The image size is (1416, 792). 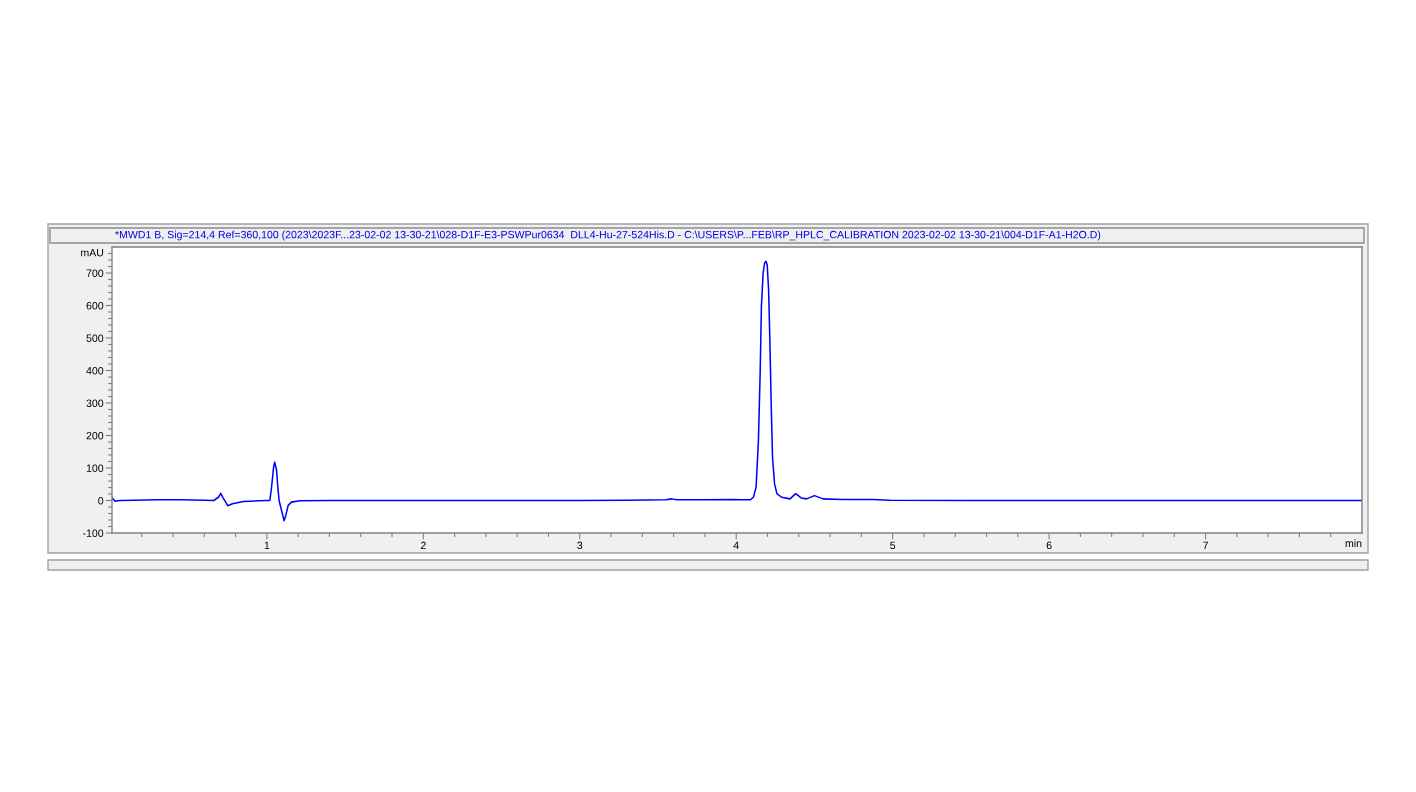 I want to click on y-tick-label: 200, so click(x=95, y=435).